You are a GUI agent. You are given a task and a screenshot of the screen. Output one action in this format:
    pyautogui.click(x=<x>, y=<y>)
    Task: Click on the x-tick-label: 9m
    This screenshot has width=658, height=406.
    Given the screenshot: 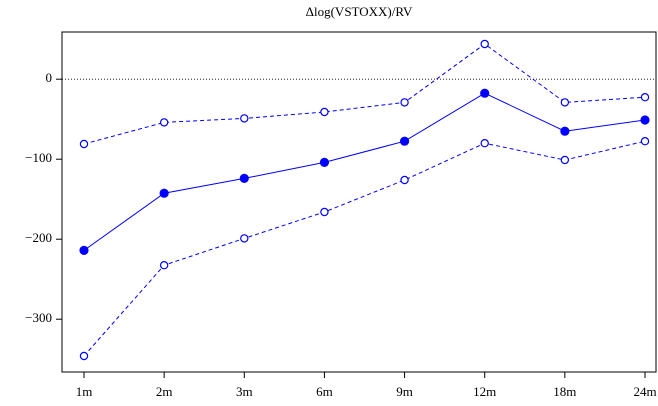 What is the action you would take?
    pyautogui.click(x=404, y=391)
    